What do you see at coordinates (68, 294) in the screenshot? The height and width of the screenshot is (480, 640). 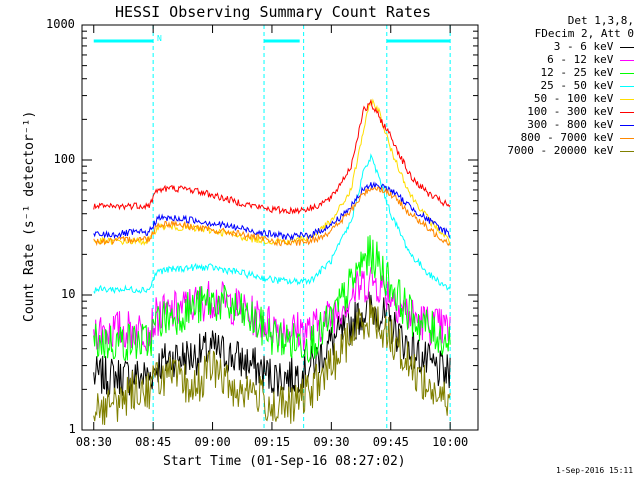 I see `y-tick-label: 10` at bounding box center [68, 294].